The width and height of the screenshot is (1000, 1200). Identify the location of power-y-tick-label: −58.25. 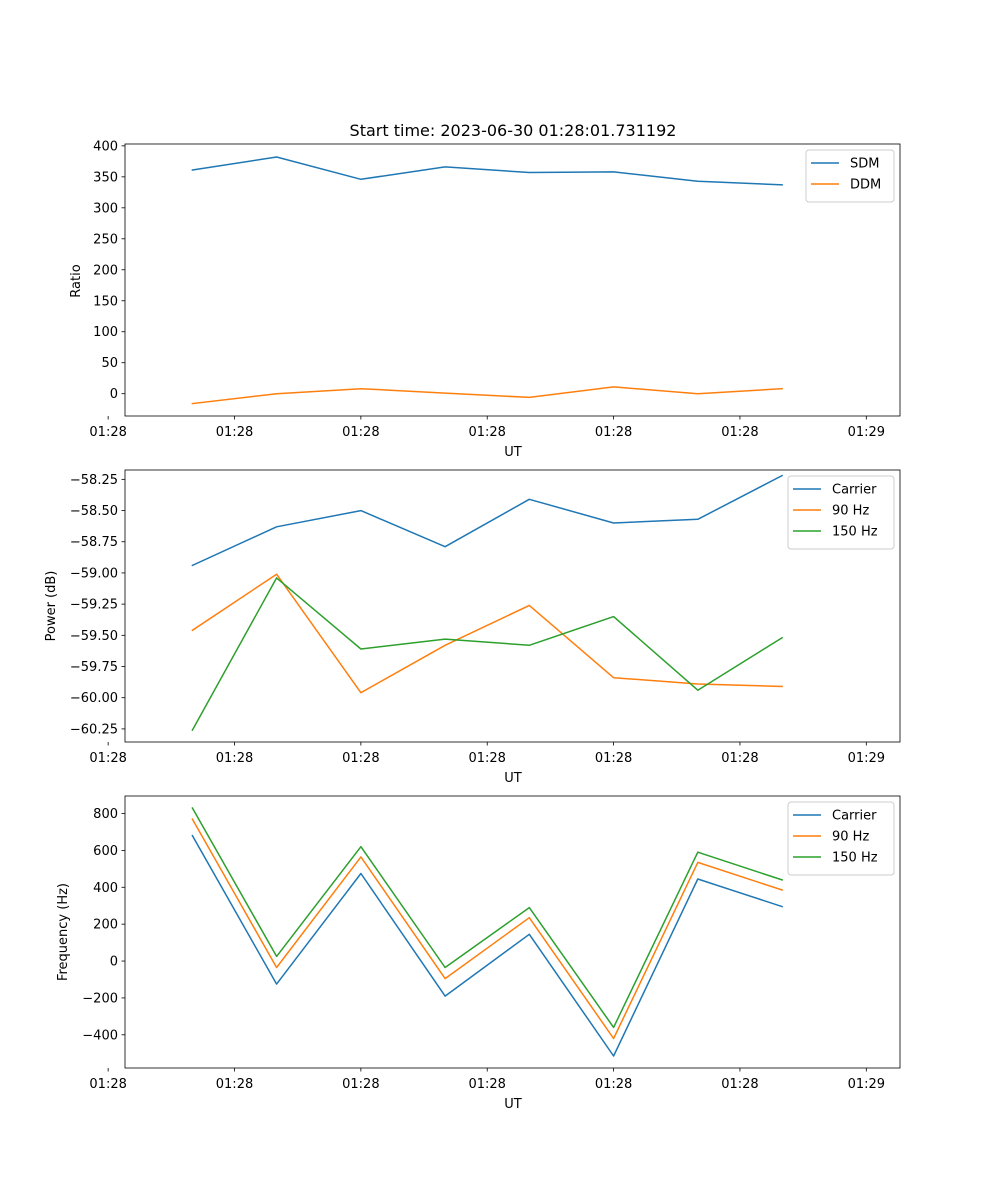
(94, 480).